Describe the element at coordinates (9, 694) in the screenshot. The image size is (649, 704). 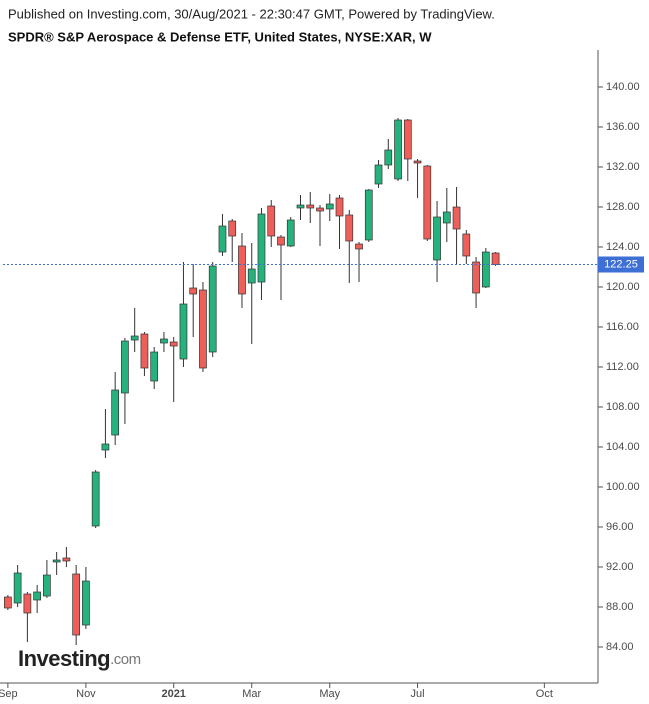
I see `x-tick-label: Sep` at that location.